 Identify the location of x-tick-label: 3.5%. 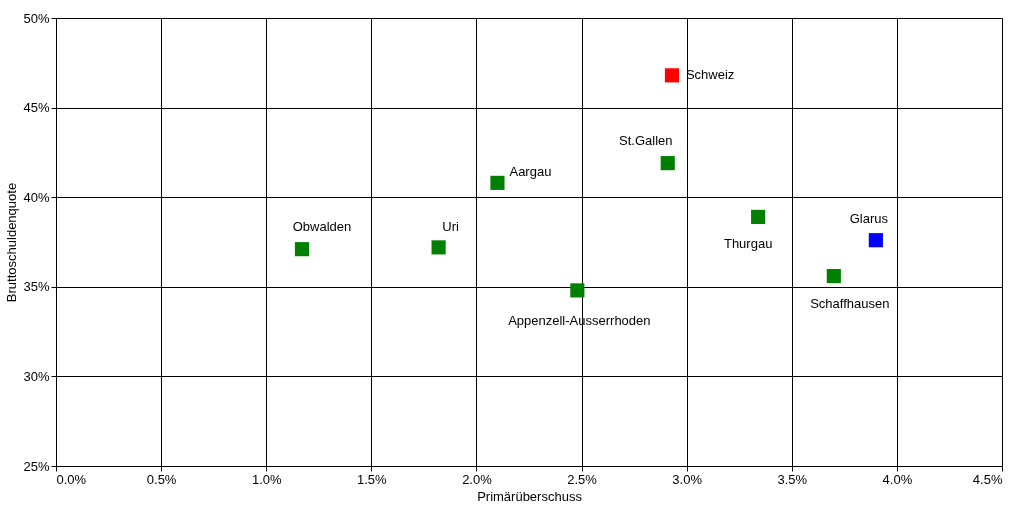
(792, 479).